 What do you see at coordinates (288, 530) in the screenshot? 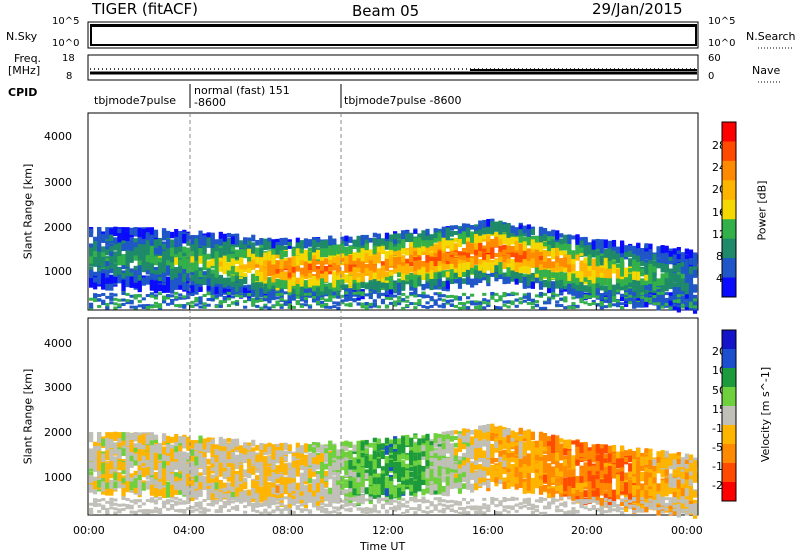
I see `xtick: 08:00` at bounding box center [288, 530].